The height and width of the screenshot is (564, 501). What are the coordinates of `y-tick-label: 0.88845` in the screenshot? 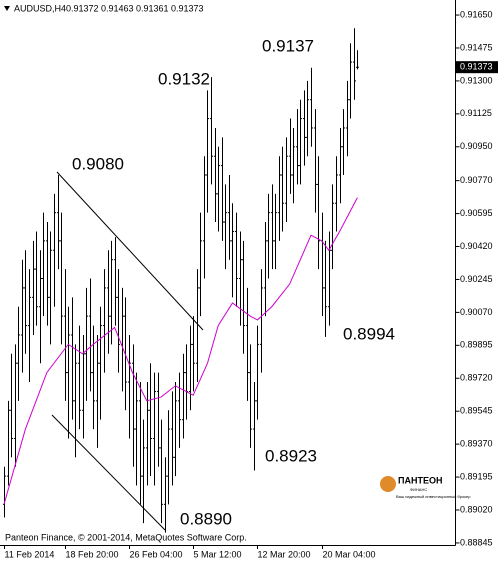 It's located at (476, 542).